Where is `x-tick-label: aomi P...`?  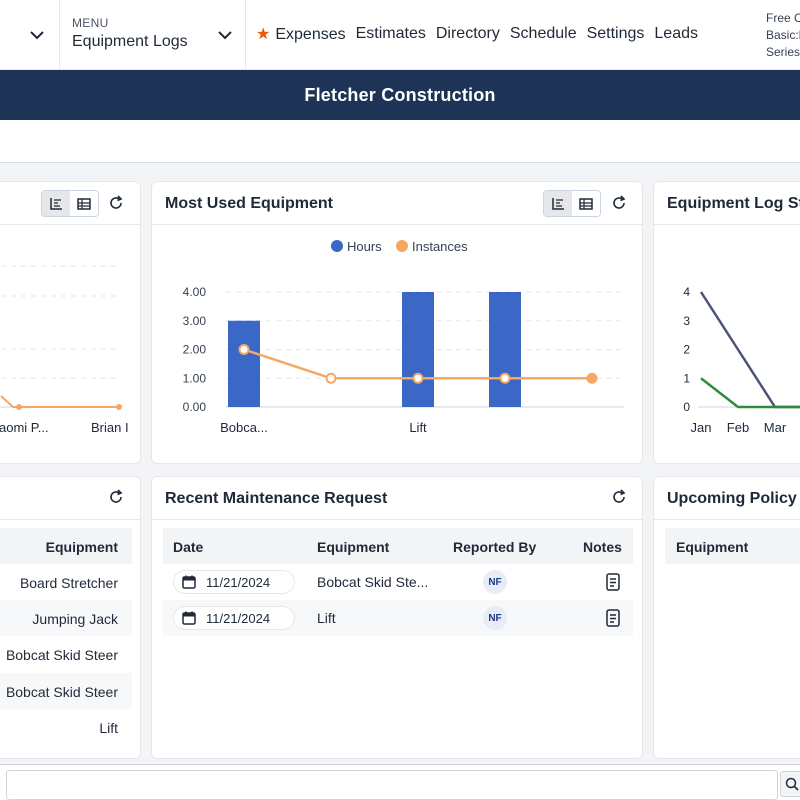 x-tick-label: aomi P... is located at coordinates (24, 427).